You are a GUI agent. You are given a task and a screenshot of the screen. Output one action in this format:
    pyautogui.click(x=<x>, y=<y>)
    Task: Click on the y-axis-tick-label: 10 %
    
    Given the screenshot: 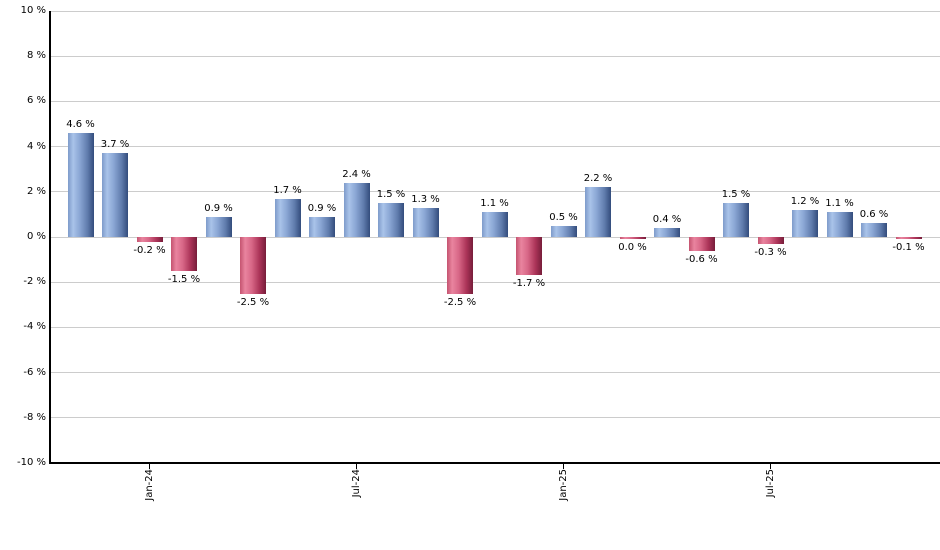 What is the action you would take?
    pyautogui.click(x=33, y=10)
    